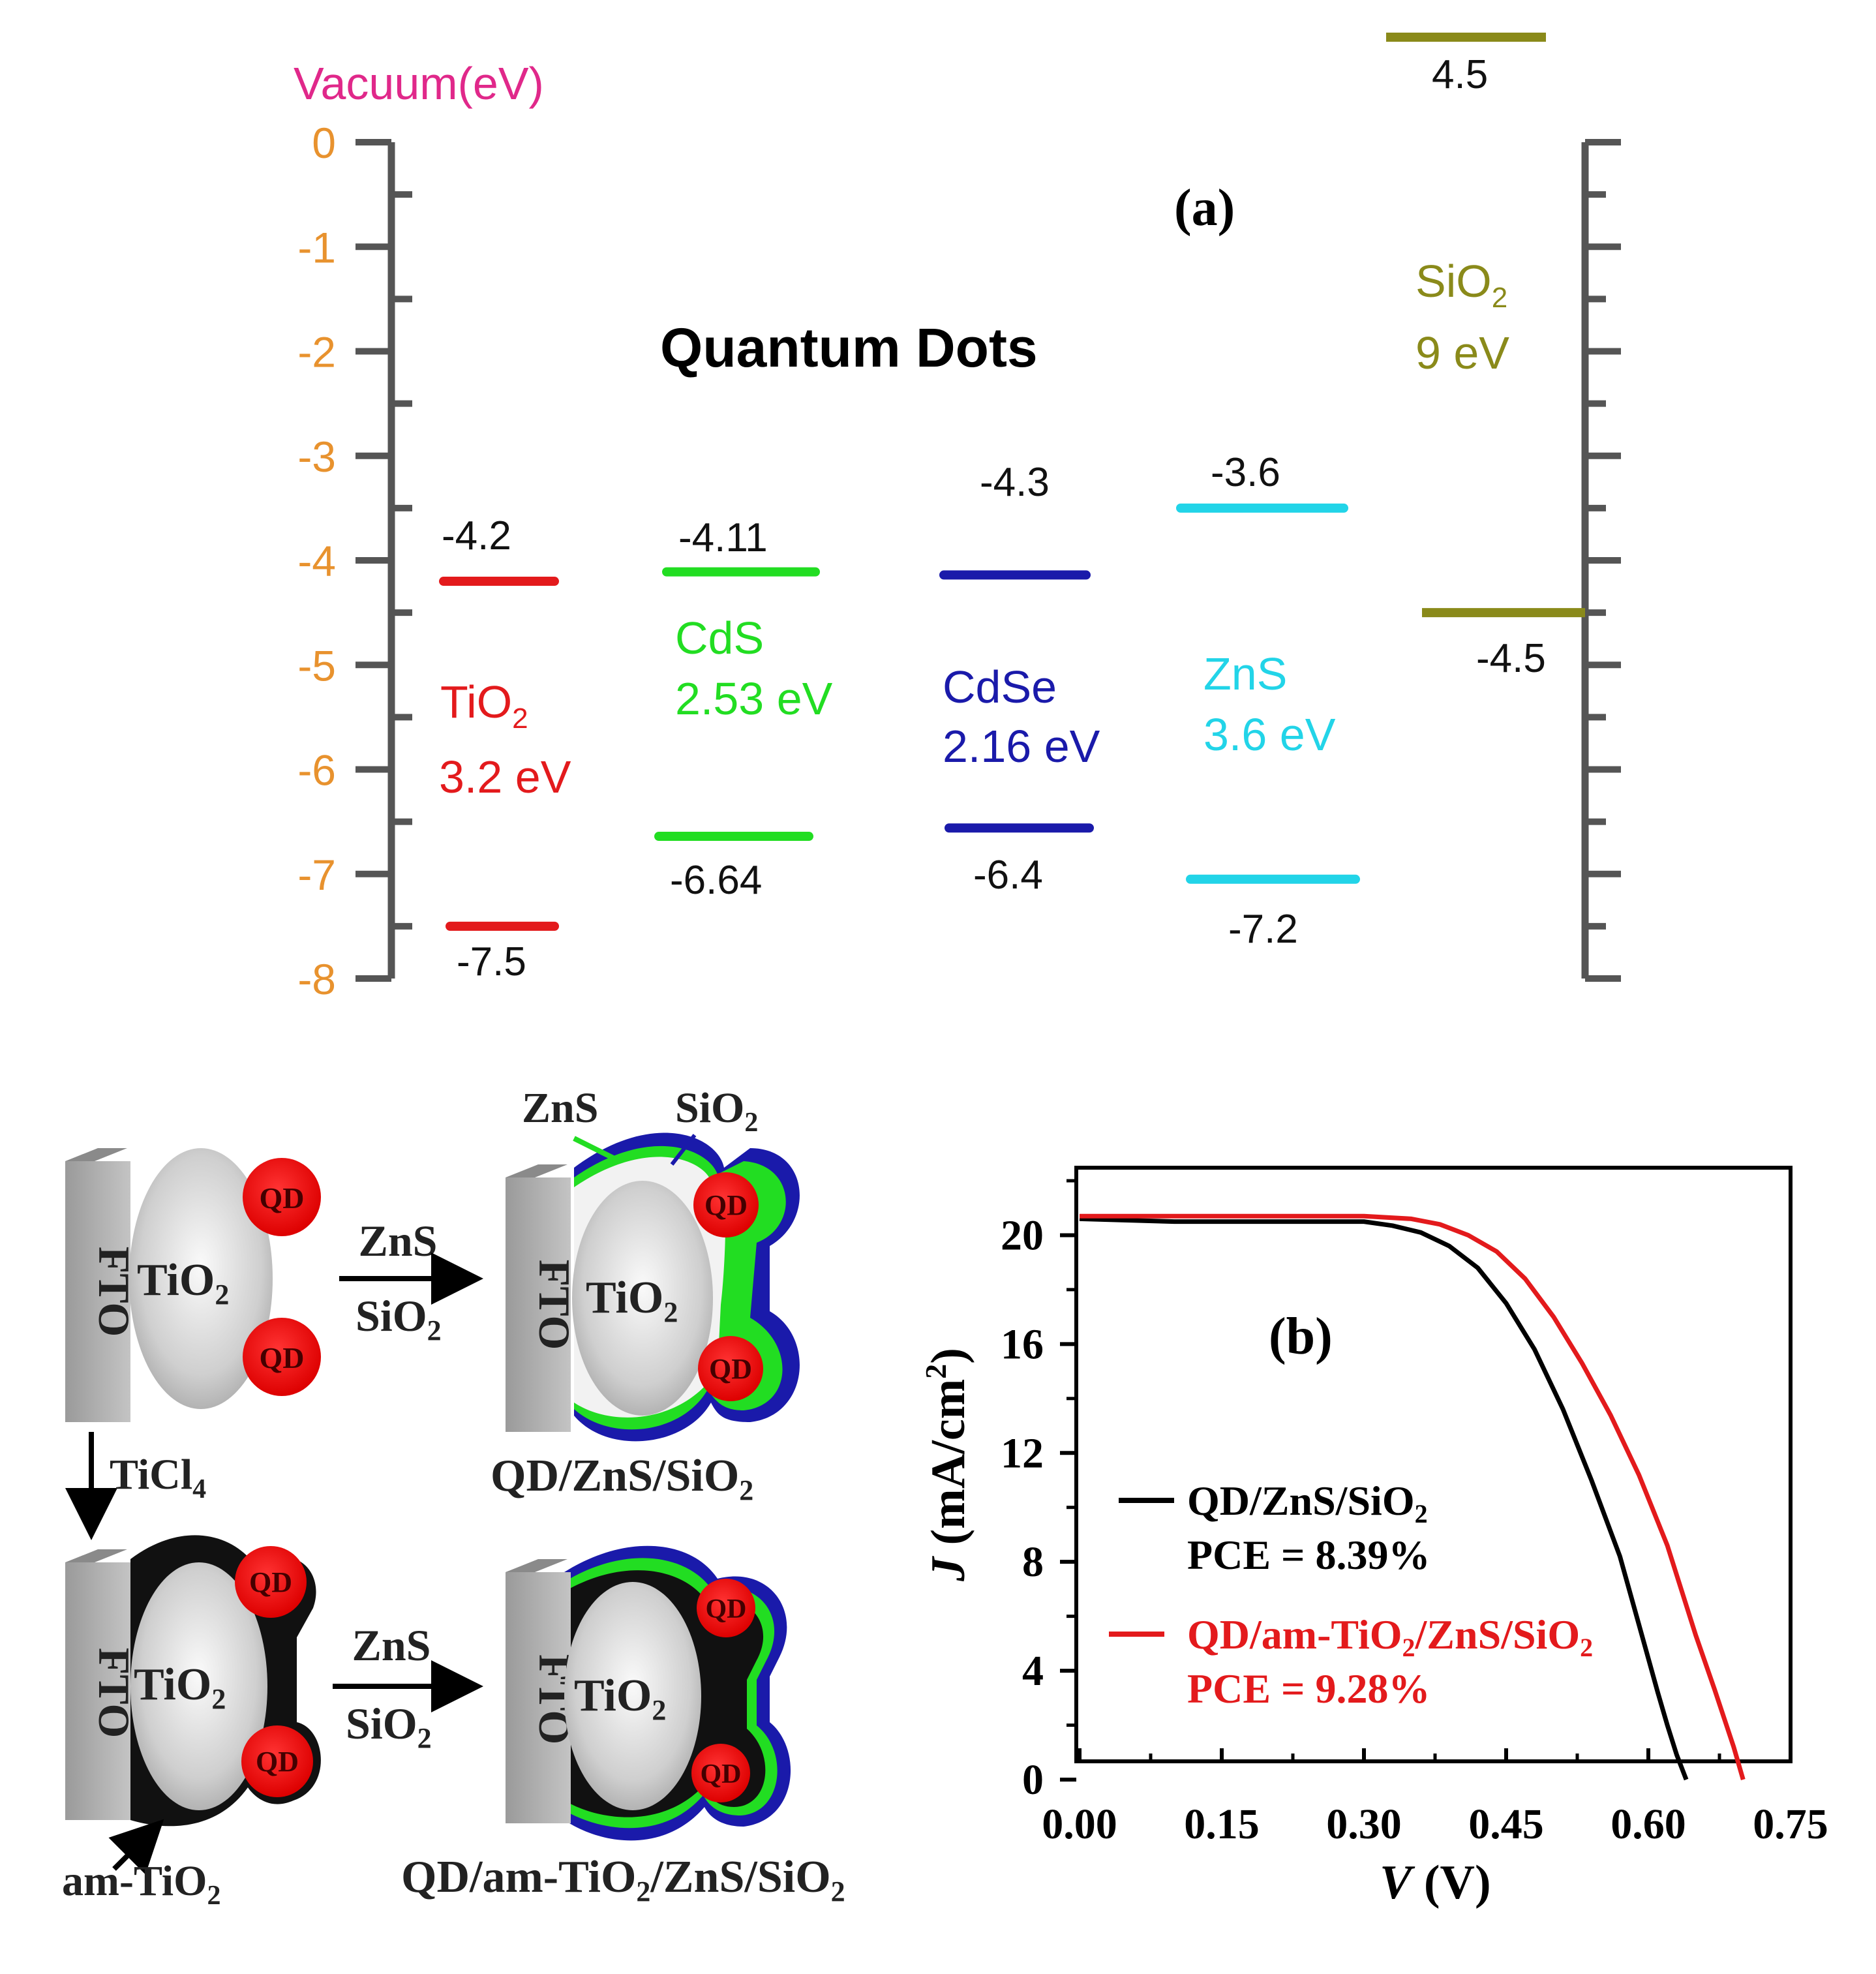 Image resolution: width=1876 pixels, height=1974 pixels. I want to click on material-name: CdSe, so click(1000, 686).